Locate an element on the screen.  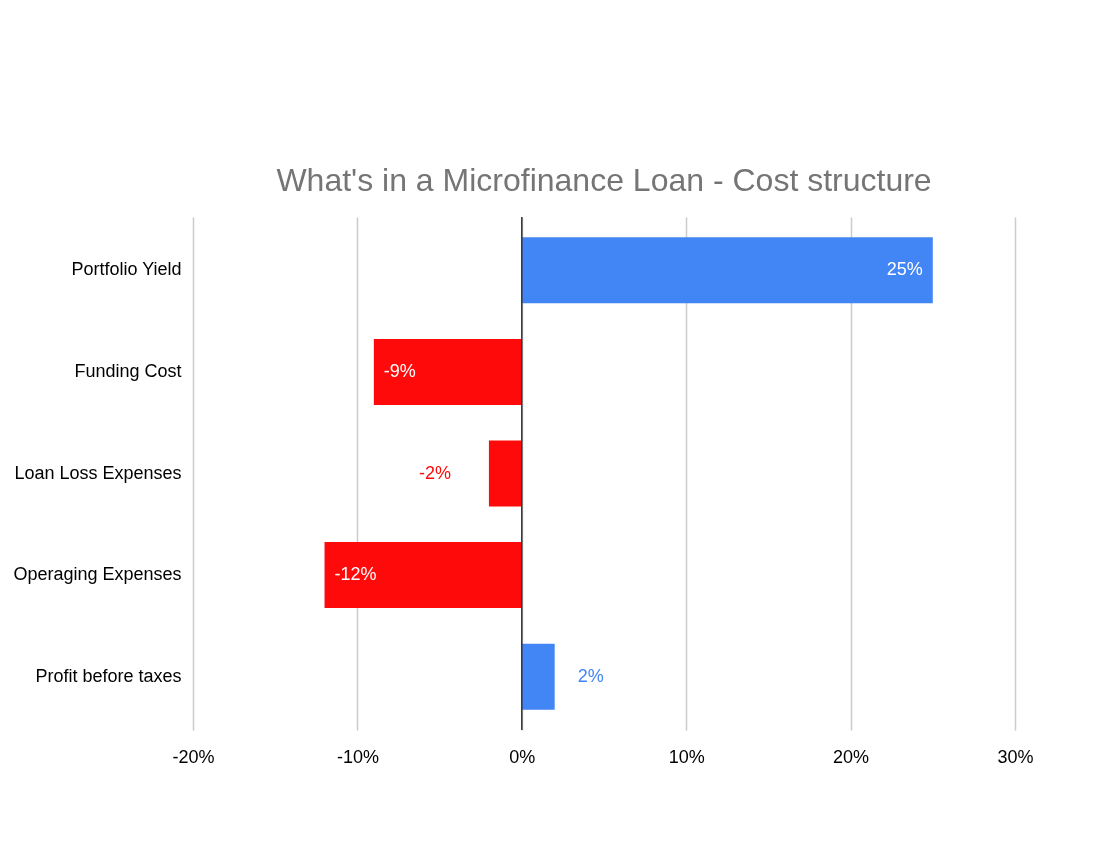
x-tick-label: 30% is located at coordinates (1015, 756).